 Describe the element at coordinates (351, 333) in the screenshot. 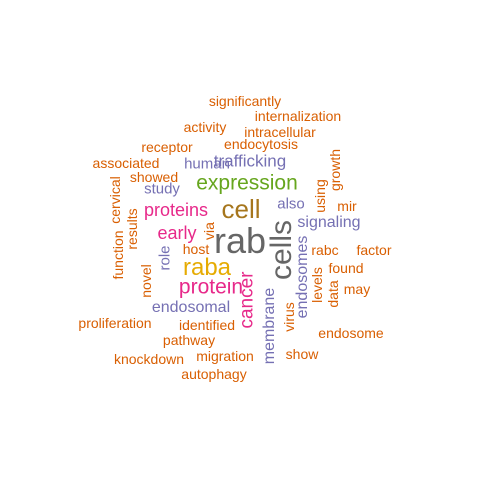

I see `word-endosome: endosome` at that location.